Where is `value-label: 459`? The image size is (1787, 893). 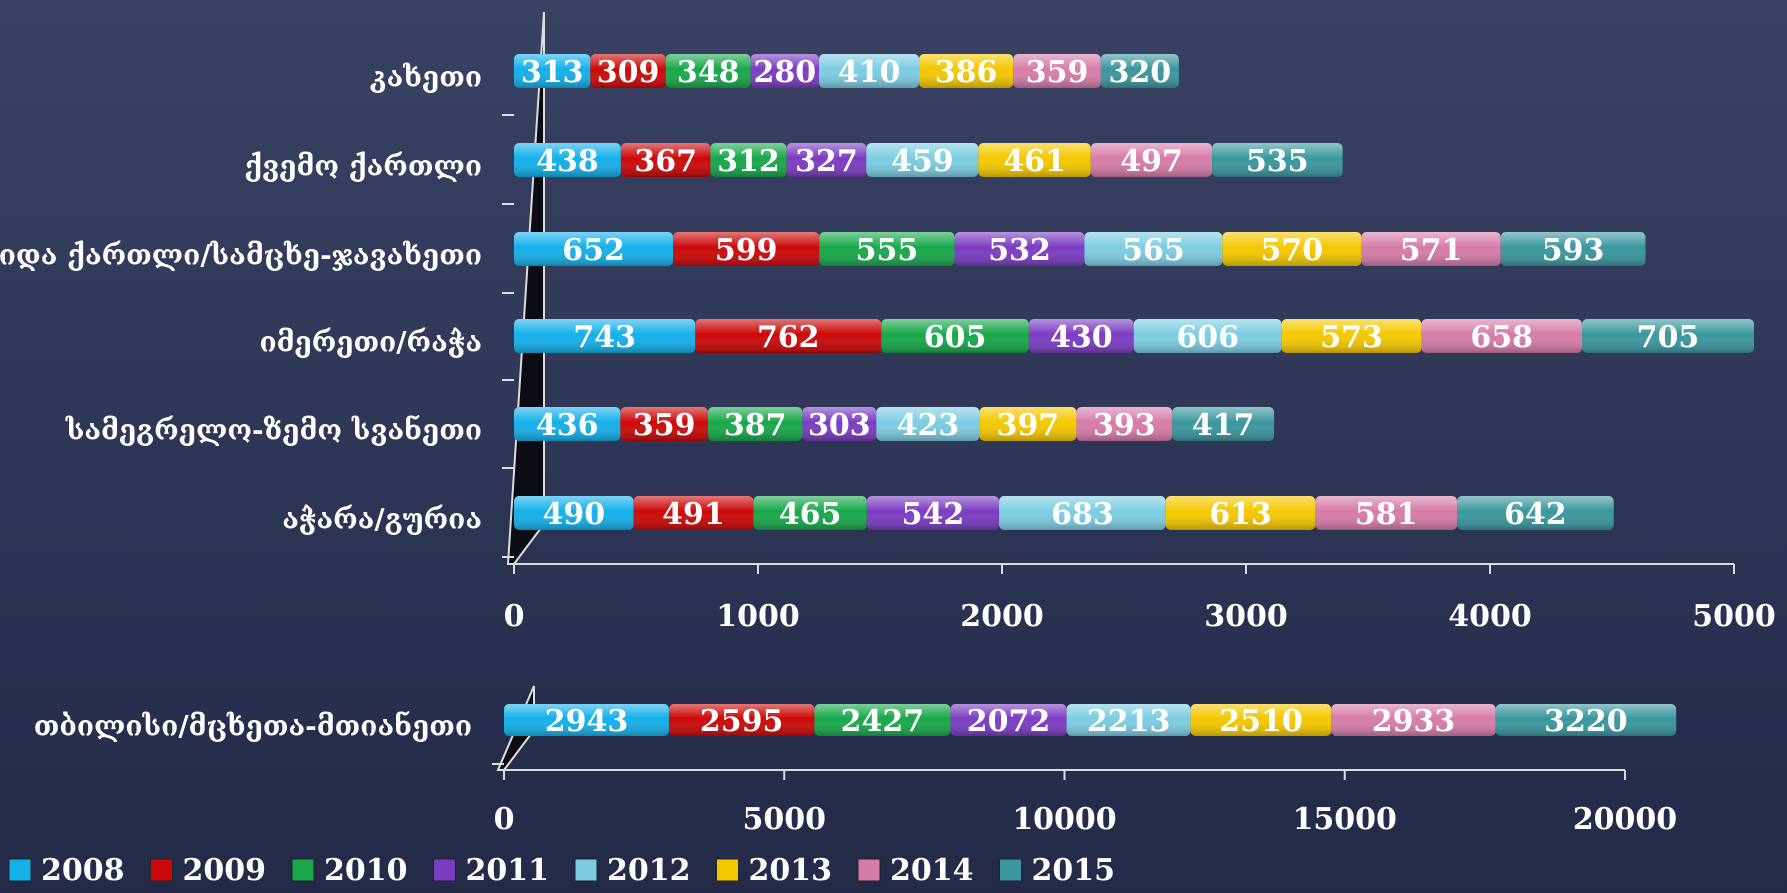
value-label: 459 is located at coordinates (922, 161).